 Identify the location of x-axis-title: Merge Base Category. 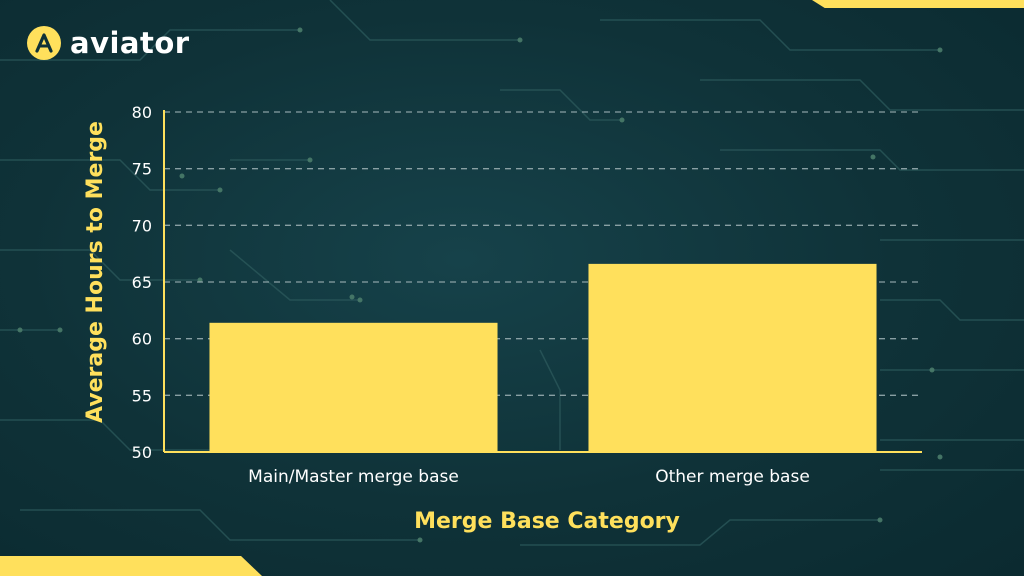
(547, 521).